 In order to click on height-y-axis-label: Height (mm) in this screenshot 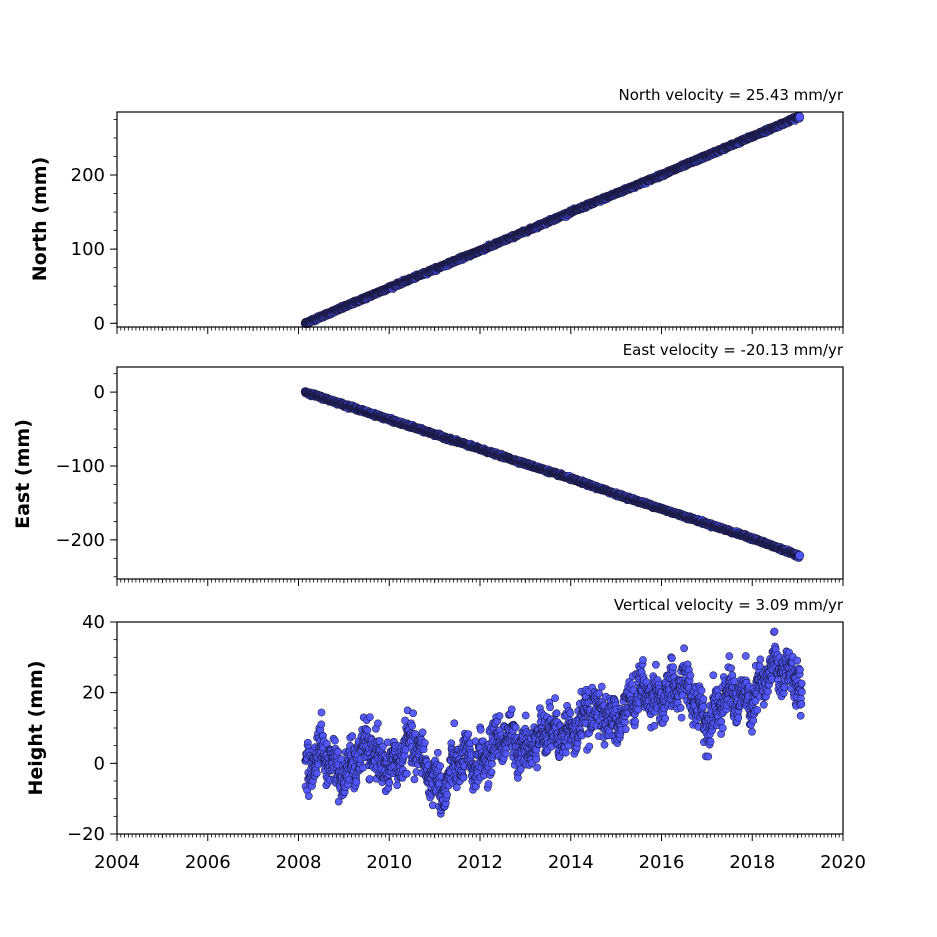, I will do `click(36, 727)`.